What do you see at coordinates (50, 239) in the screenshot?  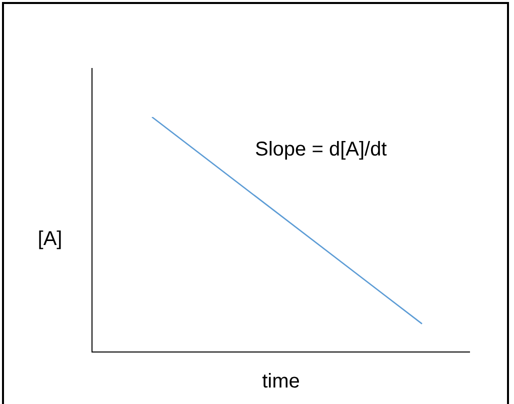 I see `y-axis-title: [A]` at bounding box center [50, 239].